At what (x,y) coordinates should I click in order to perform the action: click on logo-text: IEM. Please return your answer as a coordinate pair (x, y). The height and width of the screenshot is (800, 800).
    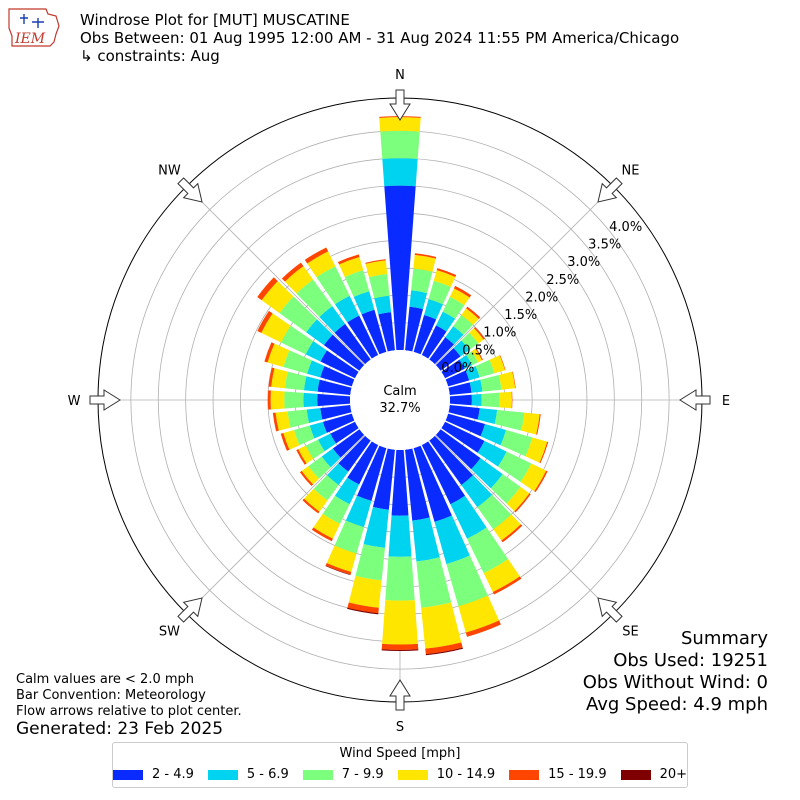
    Looking at the image, I should click on (30, 39).